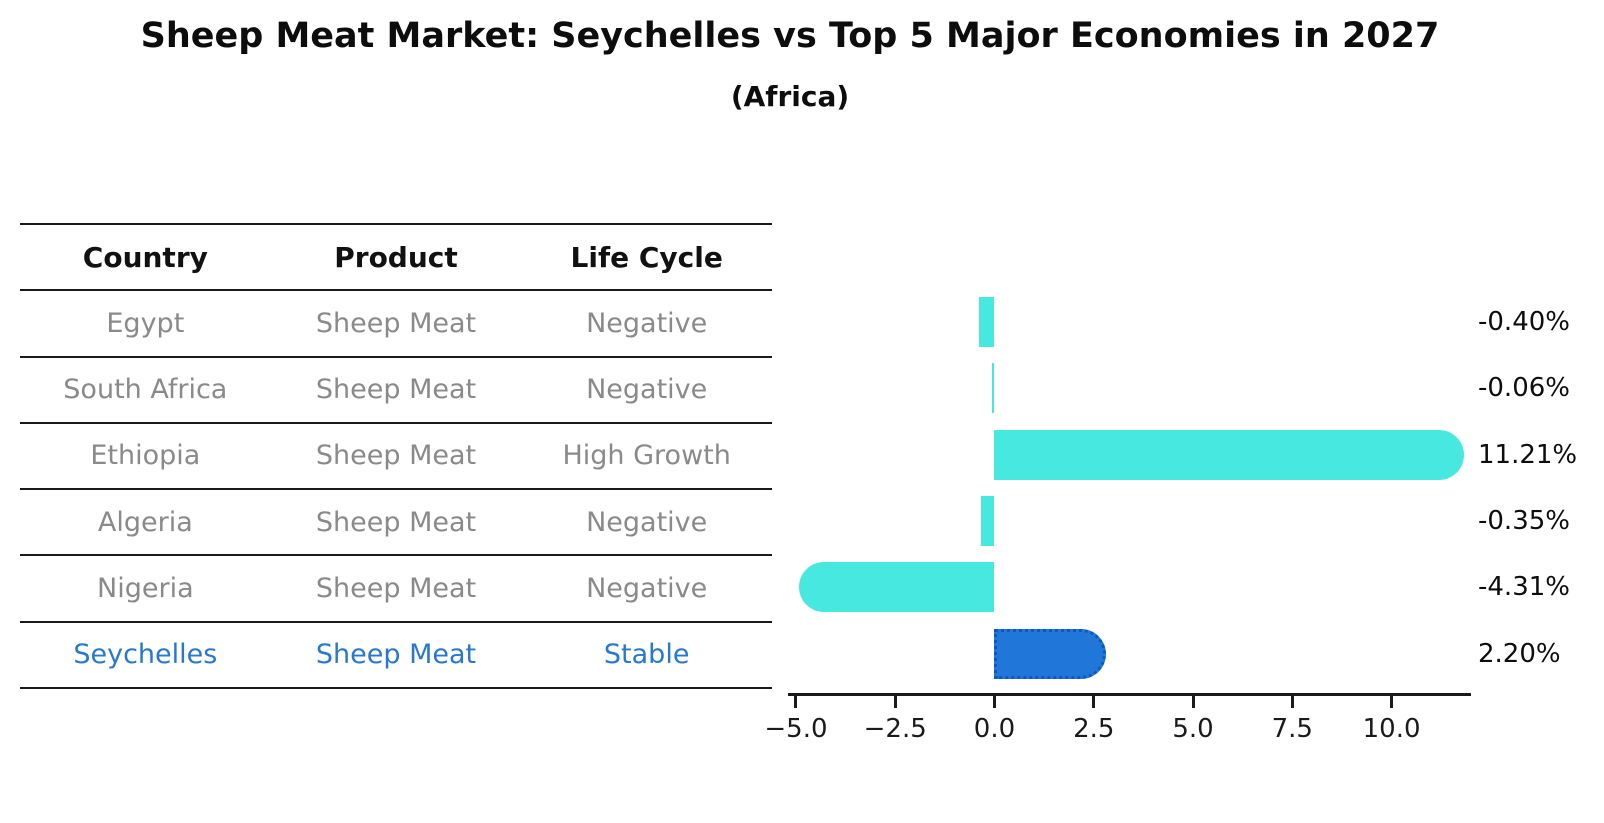 The image size is (1604, 823). Describe the element at coordinates (1519, 653) in the screenshot. I see `value-label: 2.20%` at that location.